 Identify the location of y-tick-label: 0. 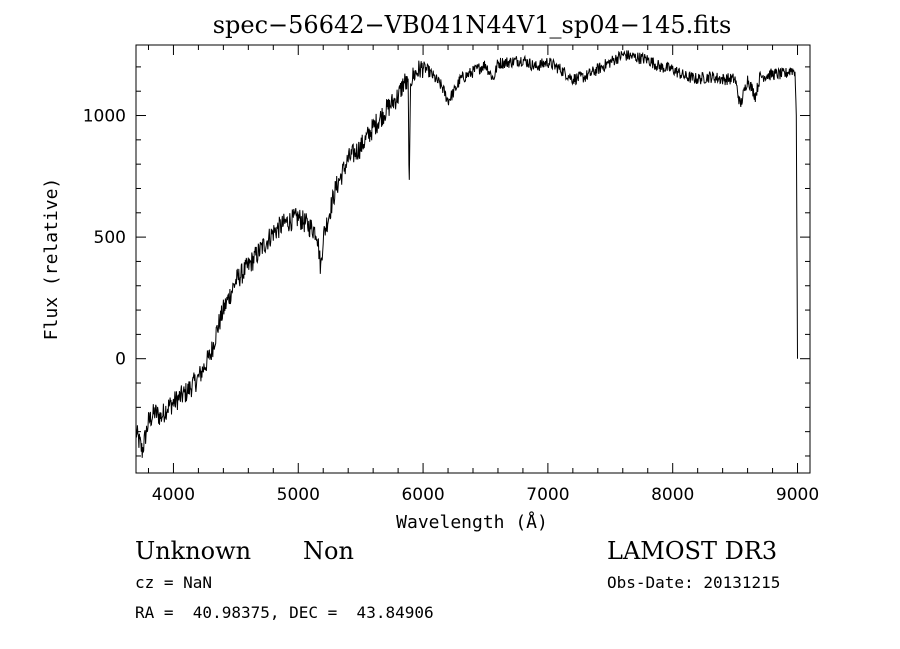
(120, 360).